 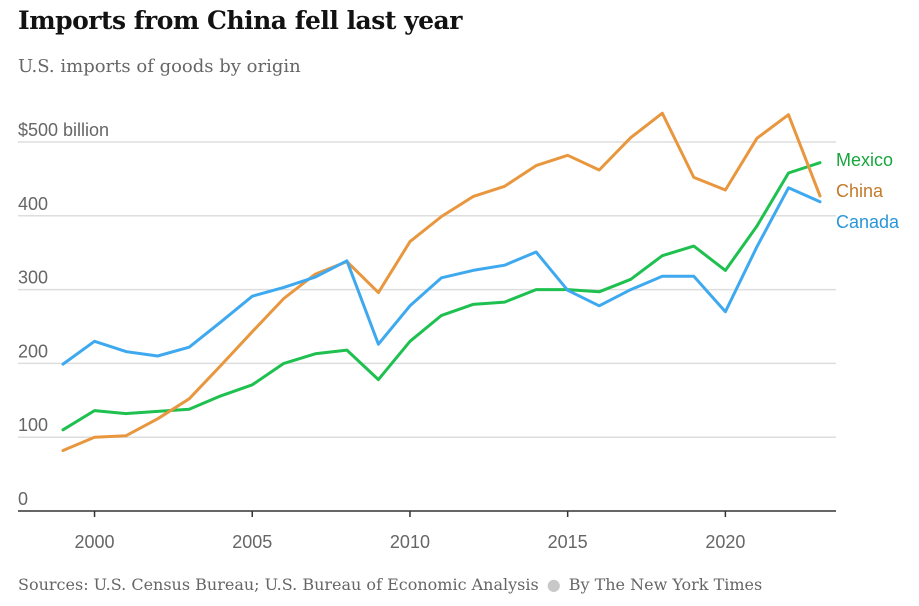 What do you see at coordinates (240, 20) in the screenshot?
I see `chart-title: Imports from China fell last year` at bounding box center [240, 20].